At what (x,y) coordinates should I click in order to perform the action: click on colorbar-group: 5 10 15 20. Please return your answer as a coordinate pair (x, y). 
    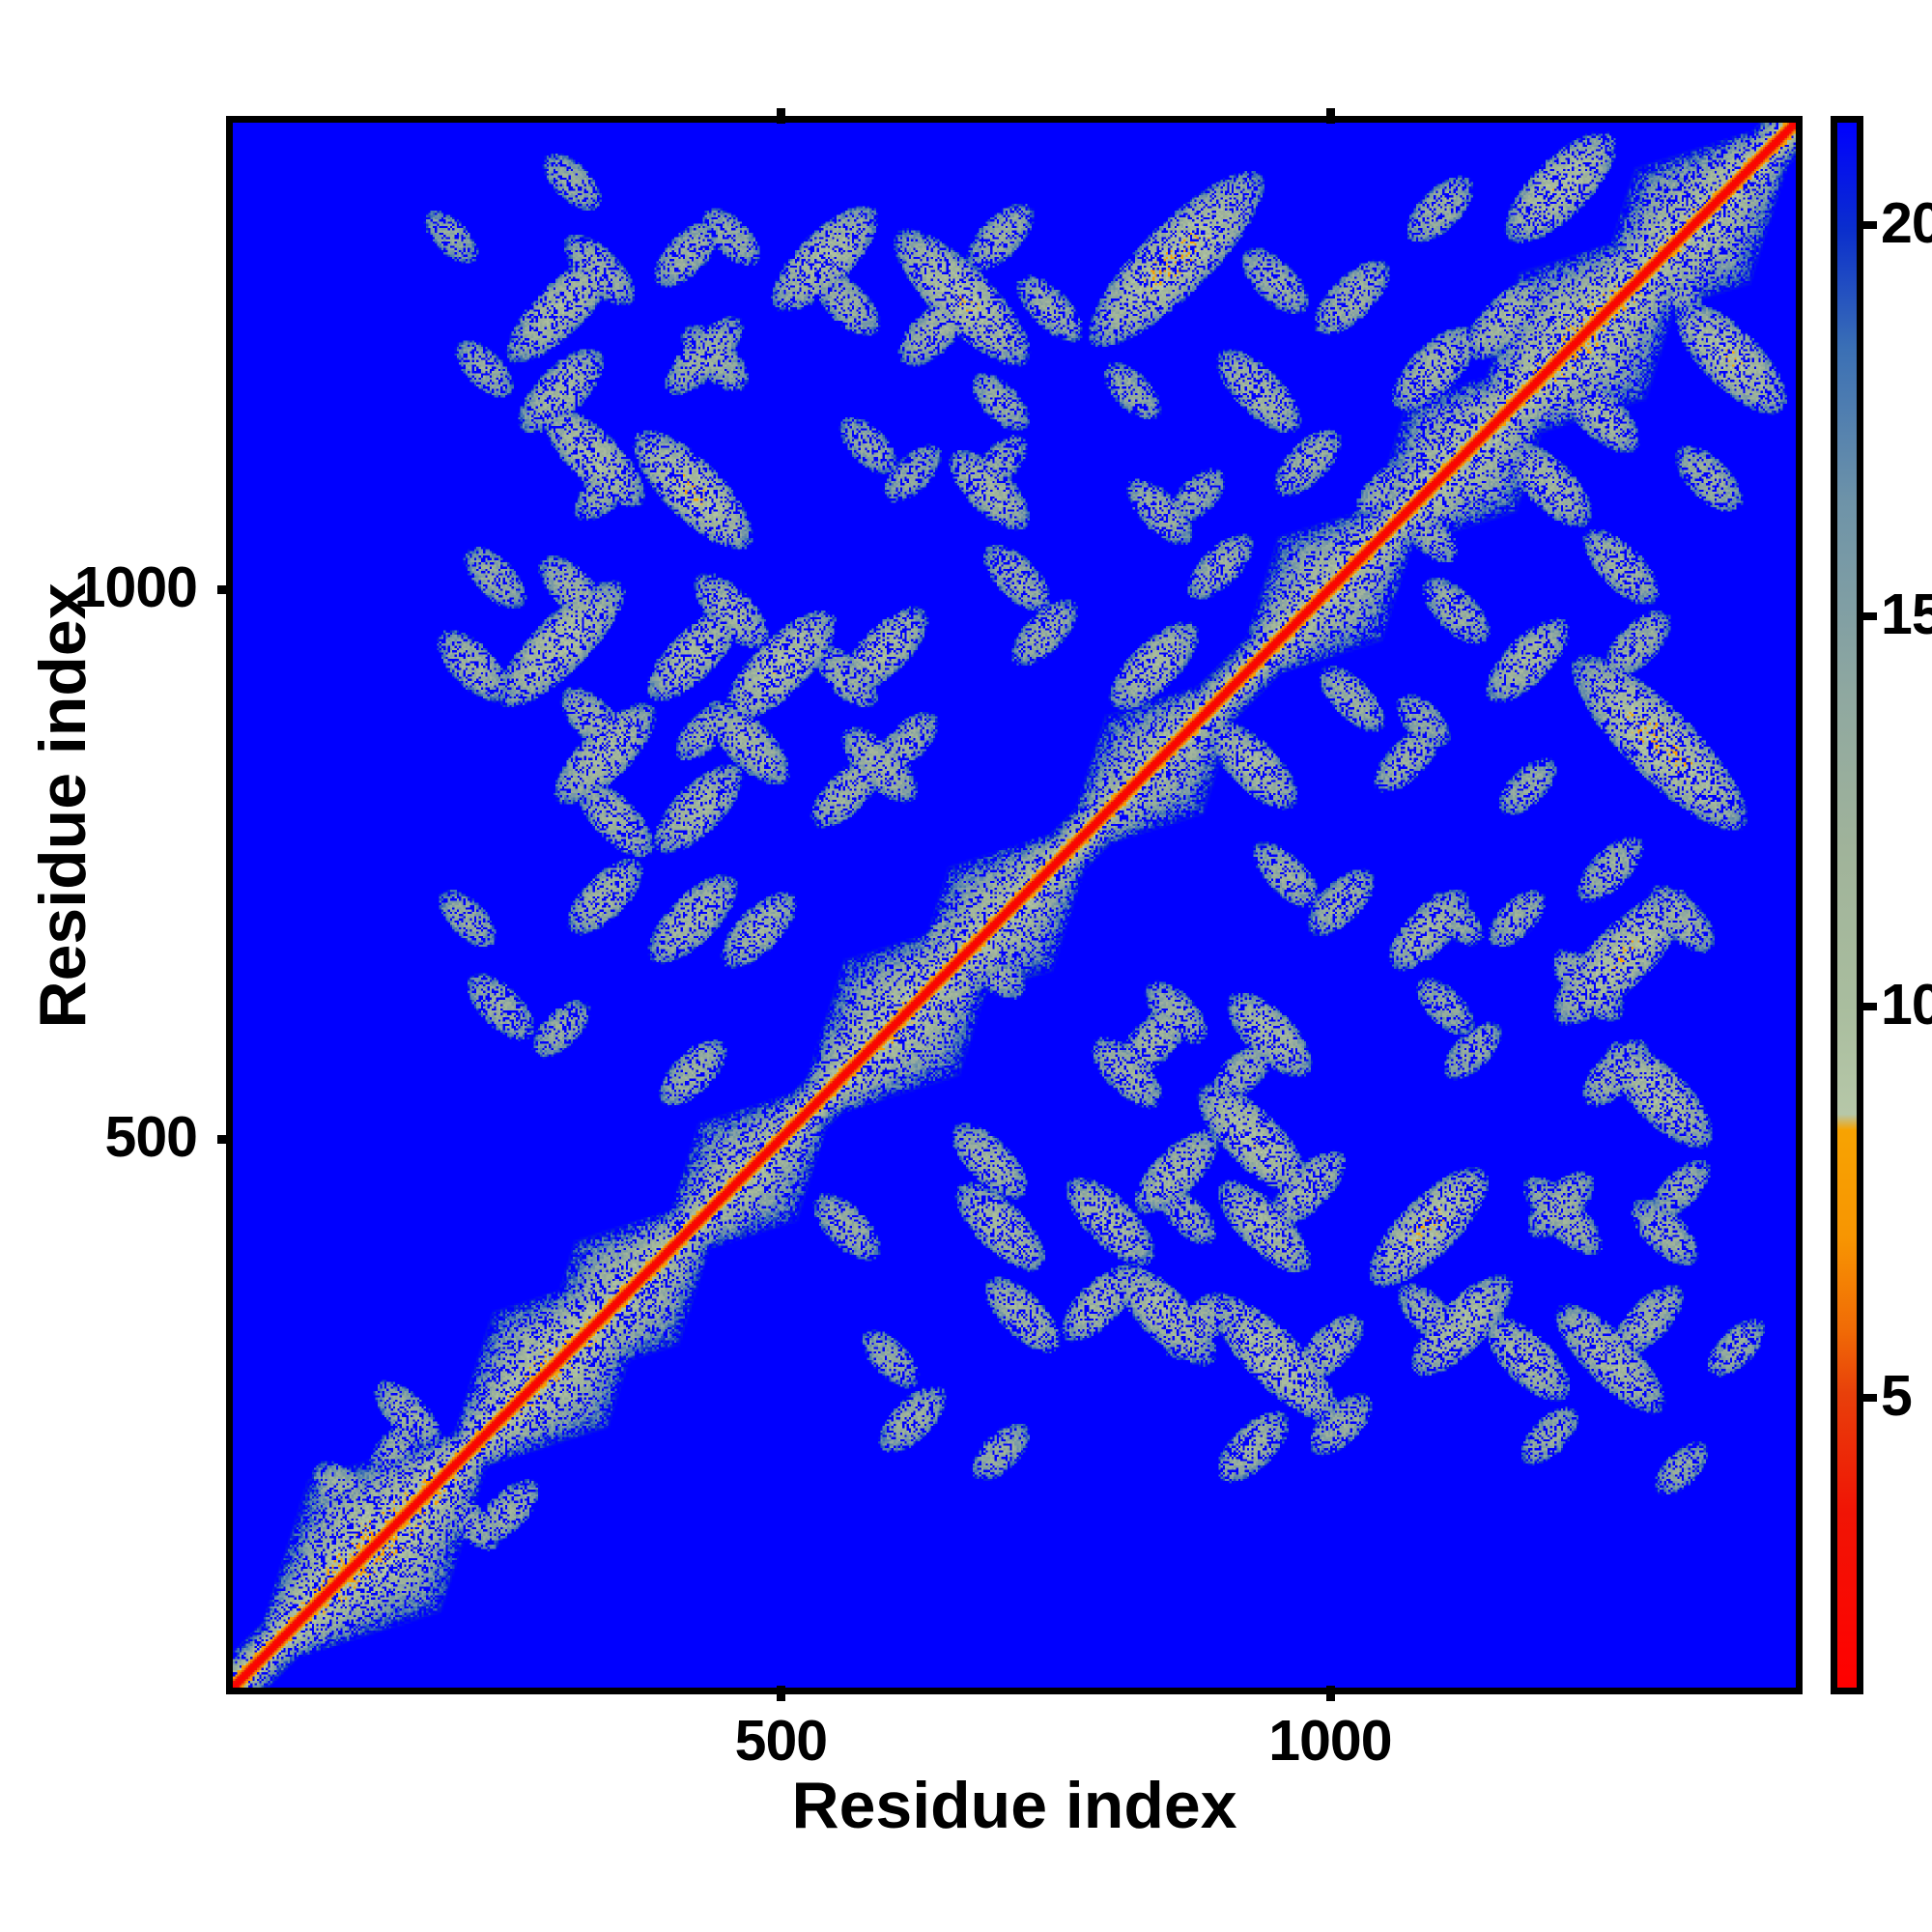
    Looking at the image, I should click on (1881, 905).